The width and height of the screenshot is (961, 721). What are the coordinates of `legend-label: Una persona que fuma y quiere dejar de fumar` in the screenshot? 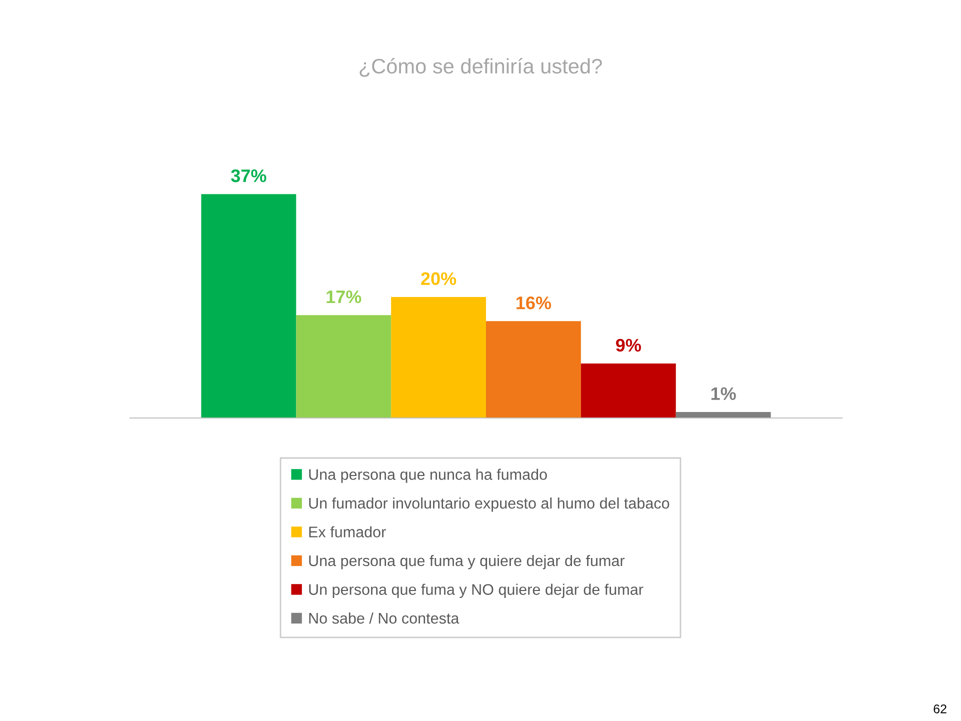 It's located at (467, 562).